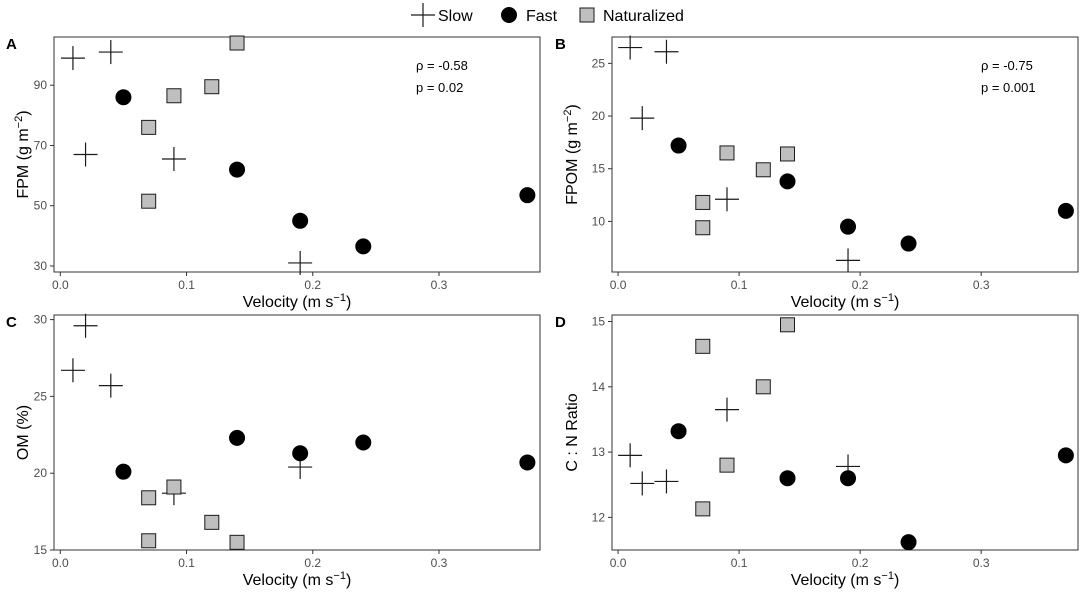  I want to click on panel-c-xtick-label-3: 0.3, so click(439, 563).